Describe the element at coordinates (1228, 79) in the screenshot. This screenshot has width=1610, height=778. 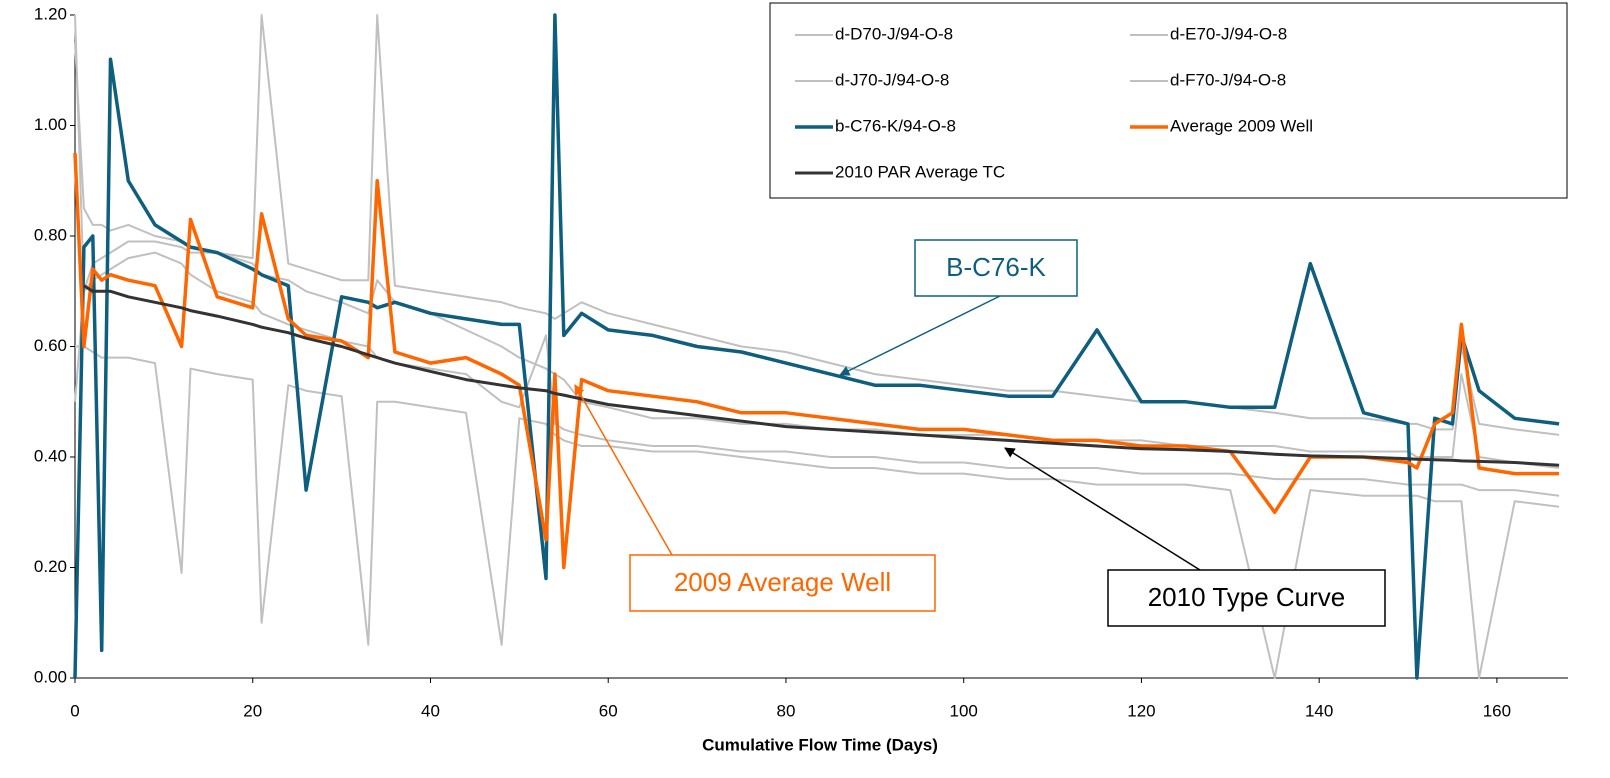
I see `legend-label: d-F70-J/94-O-8` at that location.